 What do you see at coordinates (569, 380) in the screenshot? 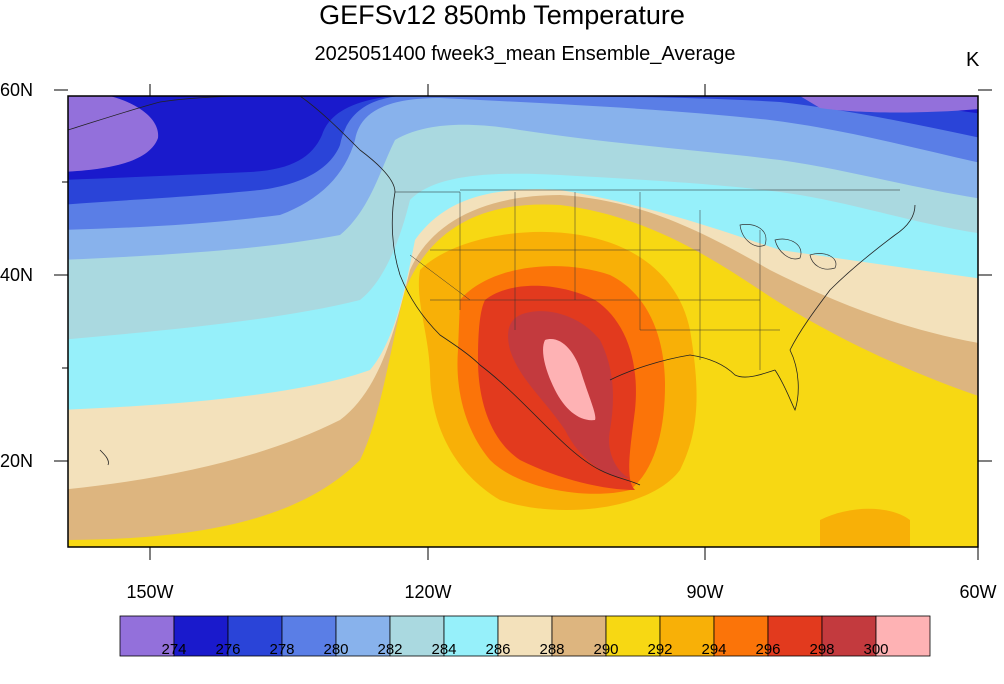
I see `contour-max` at bounding box center [569, 380].